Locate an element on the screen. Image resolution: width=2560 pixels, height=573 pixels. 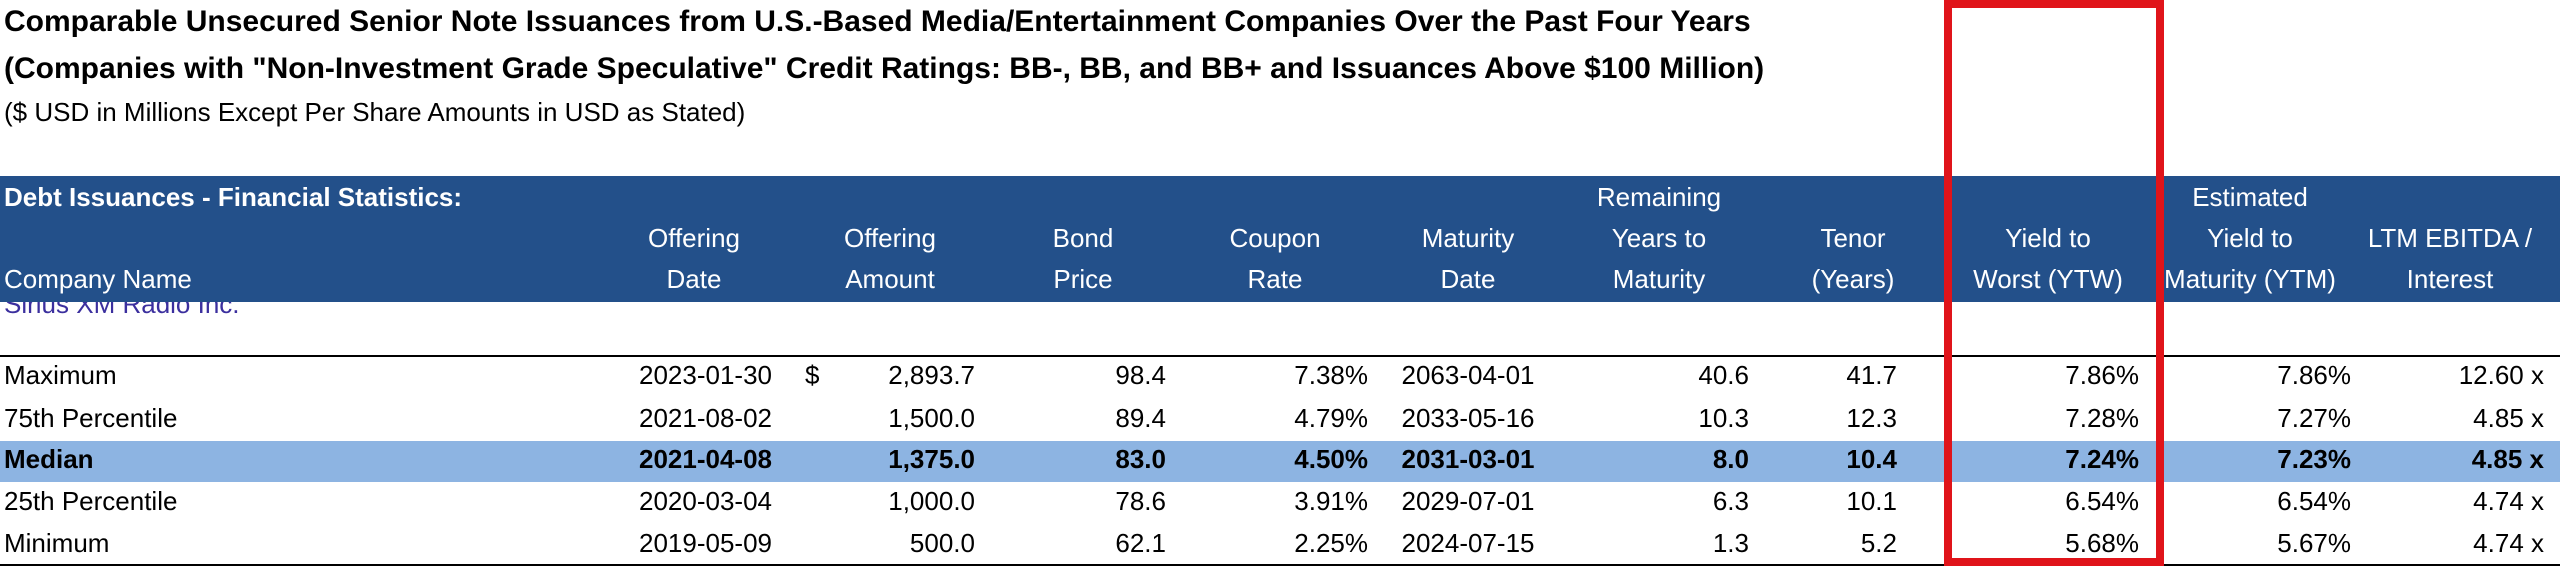
median-band is located at coordinates (1280, 461).